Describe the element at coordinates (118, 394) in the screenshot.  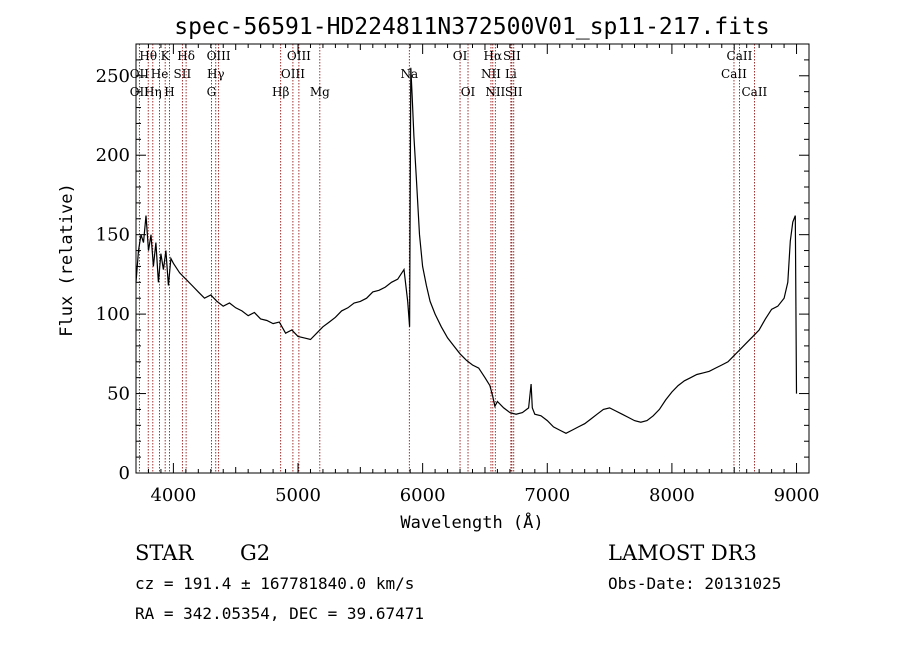
I see `y-tick-label: 50` at that location.